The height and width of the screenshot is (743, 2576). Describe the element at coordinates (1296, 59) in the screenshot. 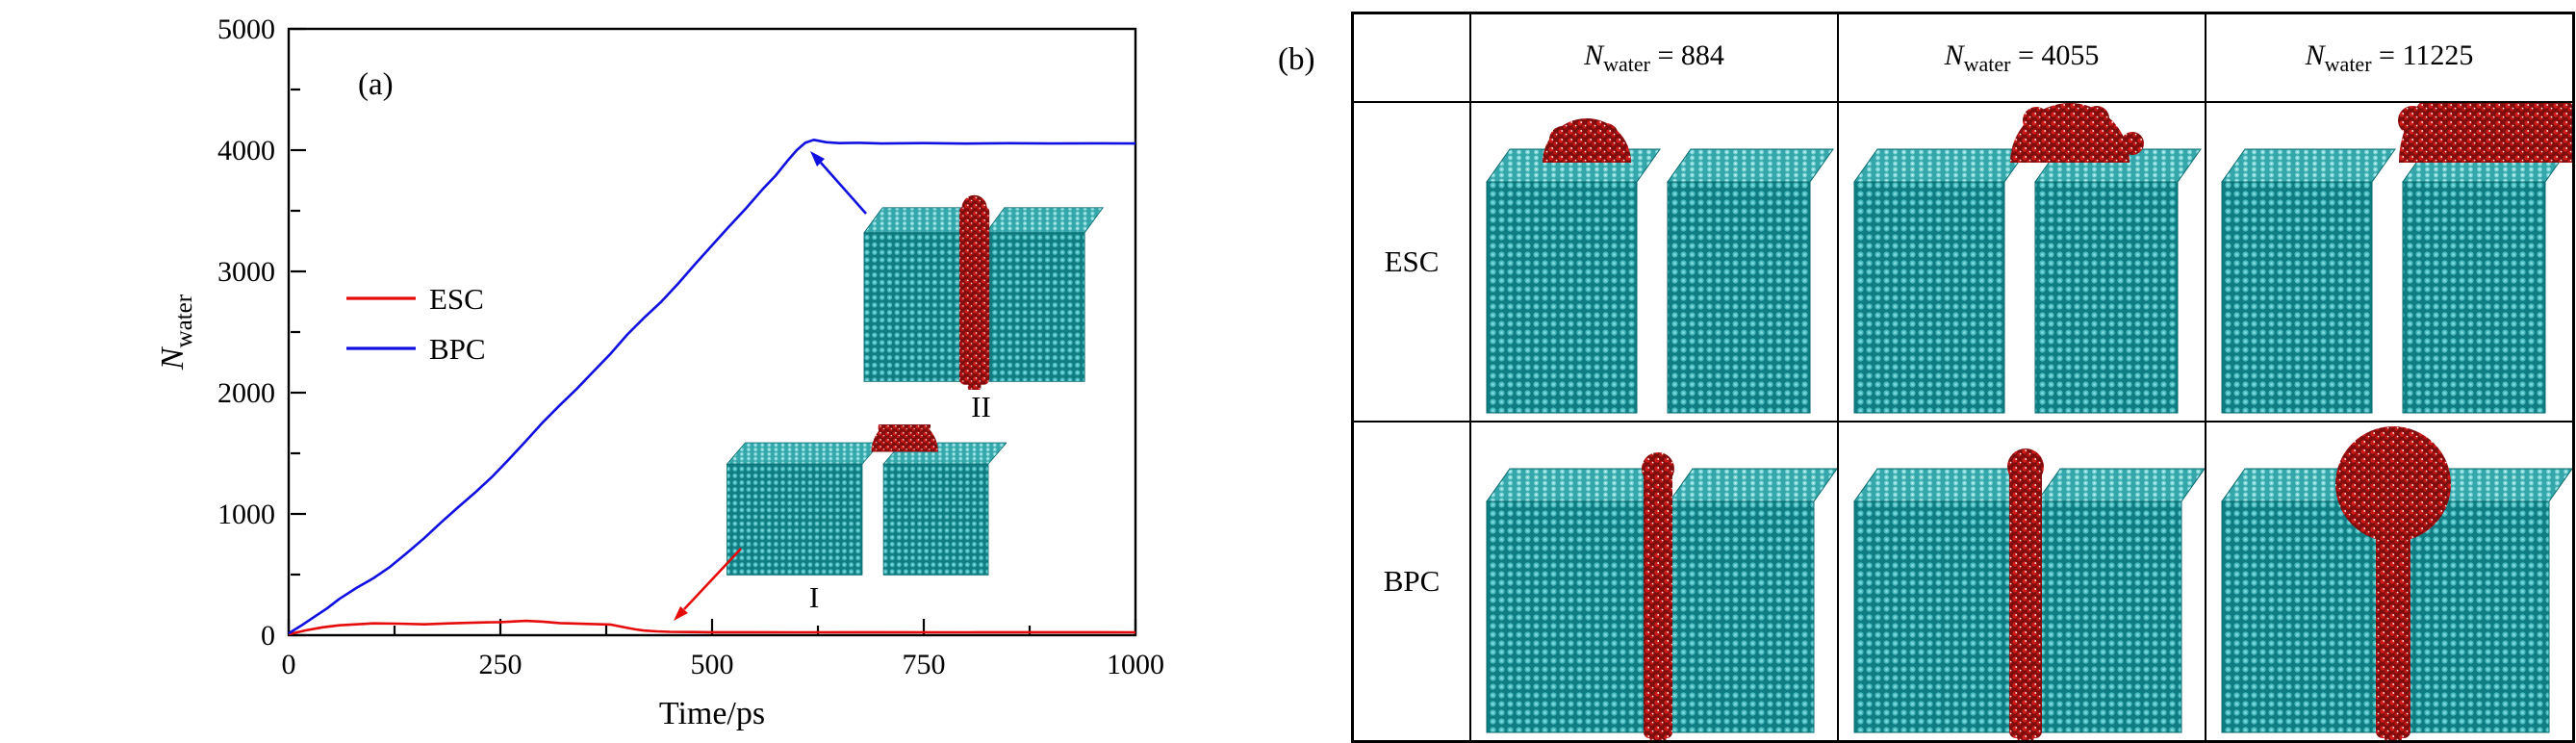

I see `panel-b-label: (b)` at that location.